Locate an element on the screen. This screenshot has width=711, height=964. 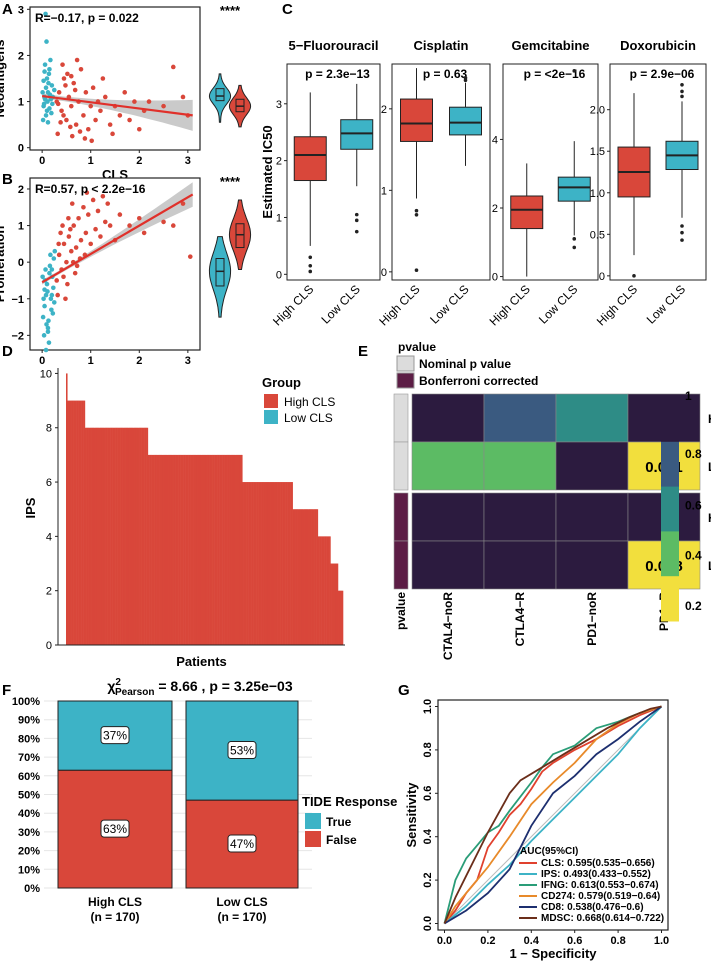
row-annotation-cell is located at coordinates (401, 418).